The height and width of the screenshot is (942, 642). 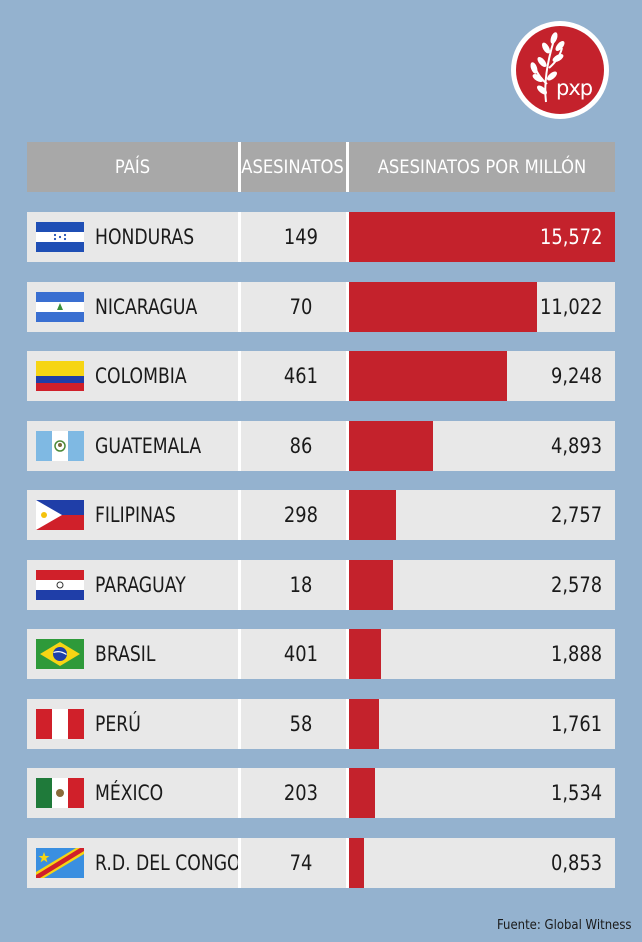 What do you see at coordinates (300, 654) in the screenshot?
I see `murders-value: 401` at bounding box center [300, 654].